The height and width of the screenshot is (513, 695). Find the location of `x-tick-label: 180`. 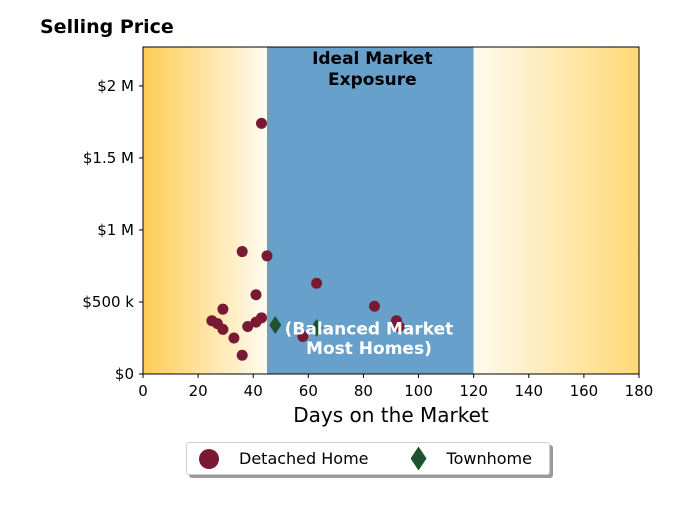

x-tick-label: 180 is located at coordinates (639, 391).